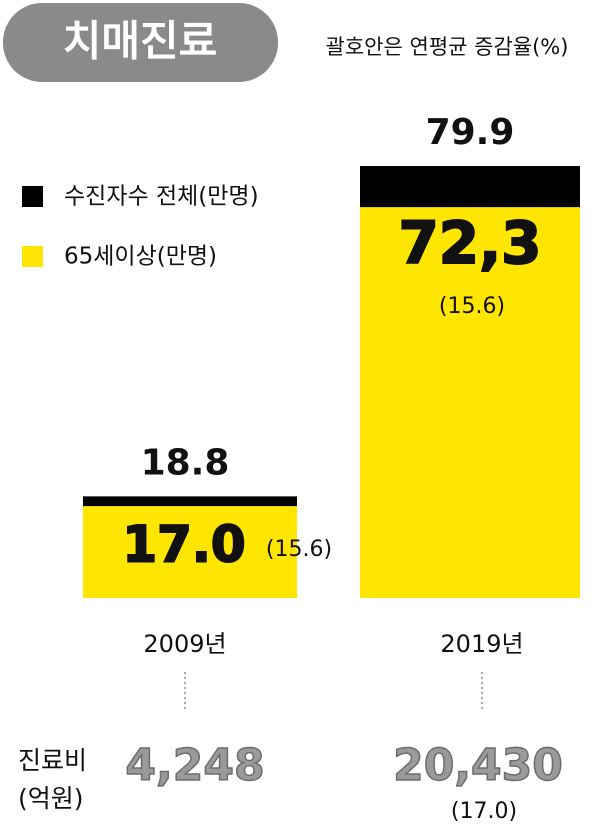 This screenshot has width=614, height=837. Describe the element at coordinates (469, 243) in the screenshot. I see `senior-label: 72,3` at that location.